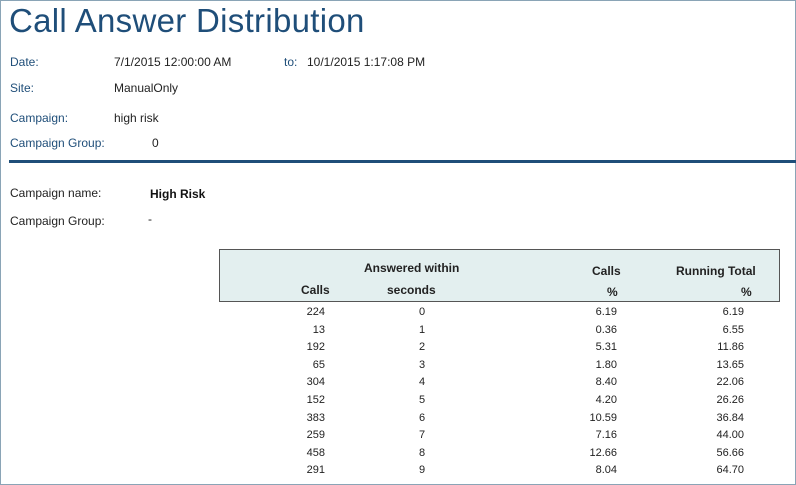  I want to click on campaign-name-value: High Risk, so click(178, 194).